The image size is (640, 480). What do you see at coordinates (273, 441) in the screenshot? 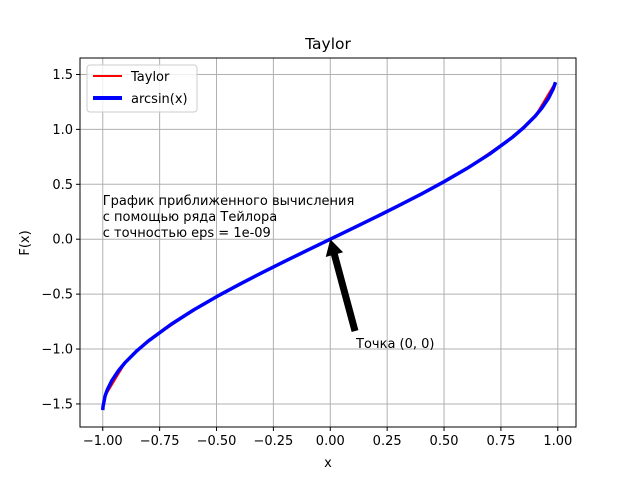
I see `x-tick-label: −0.25` at bounding box center [273, 441].